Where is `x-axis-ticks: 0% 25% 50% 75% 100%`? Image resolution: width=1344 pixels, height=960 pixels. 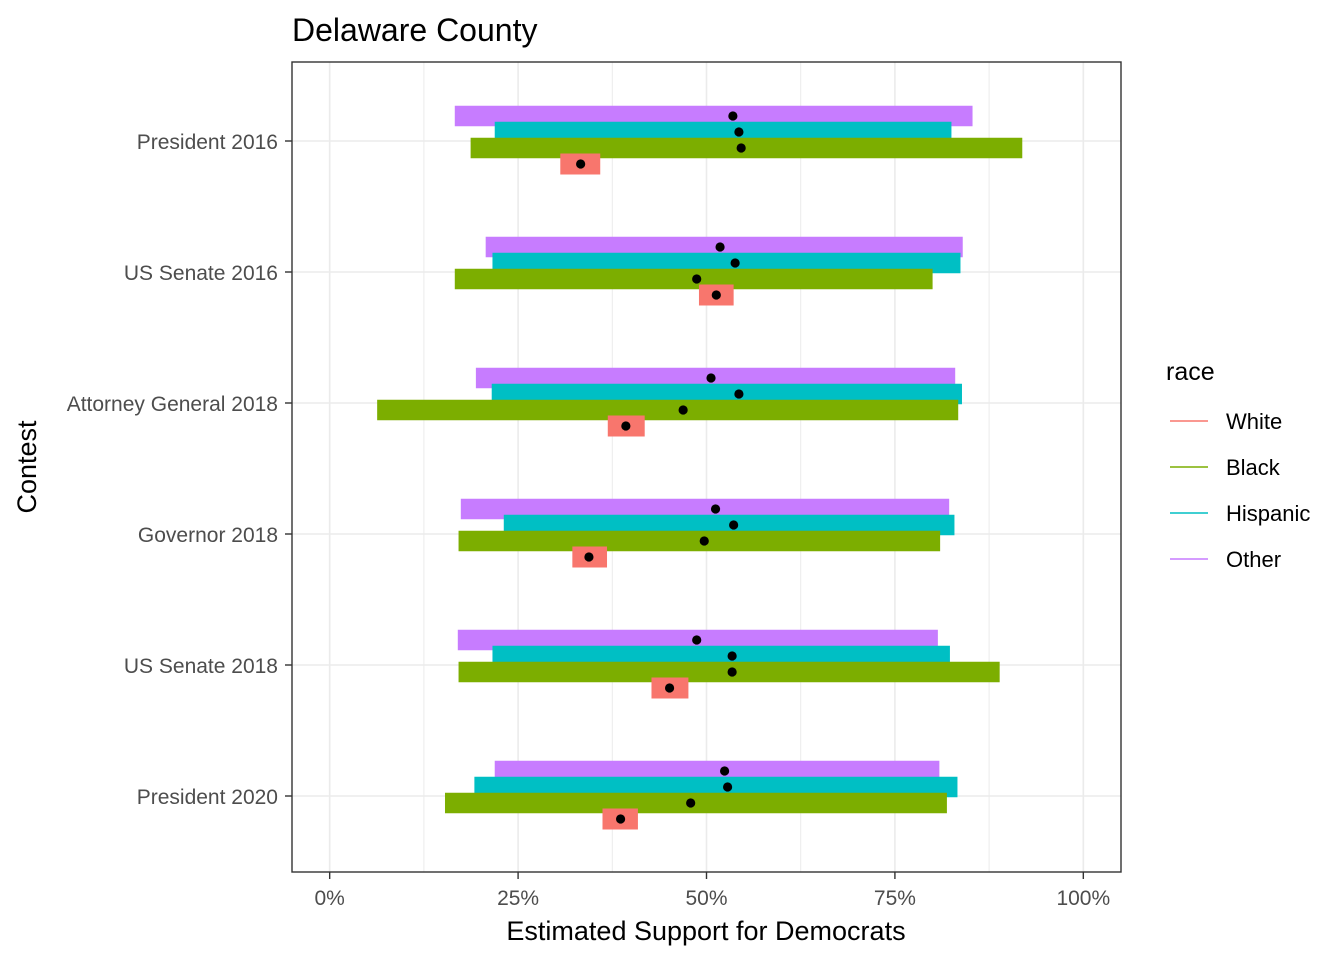
x-axis-ticks: 0% 25% 50% 75% 100% is located at coordinates (712, 891).